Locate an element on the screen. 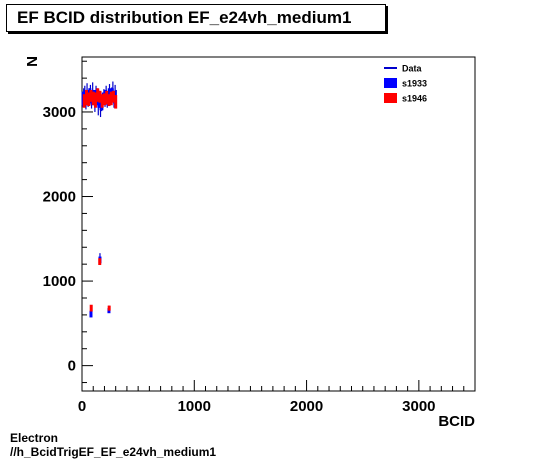 This screenshot has width=546, height=462. y-tick-label: 2000 is located at coordinates (59, 197).